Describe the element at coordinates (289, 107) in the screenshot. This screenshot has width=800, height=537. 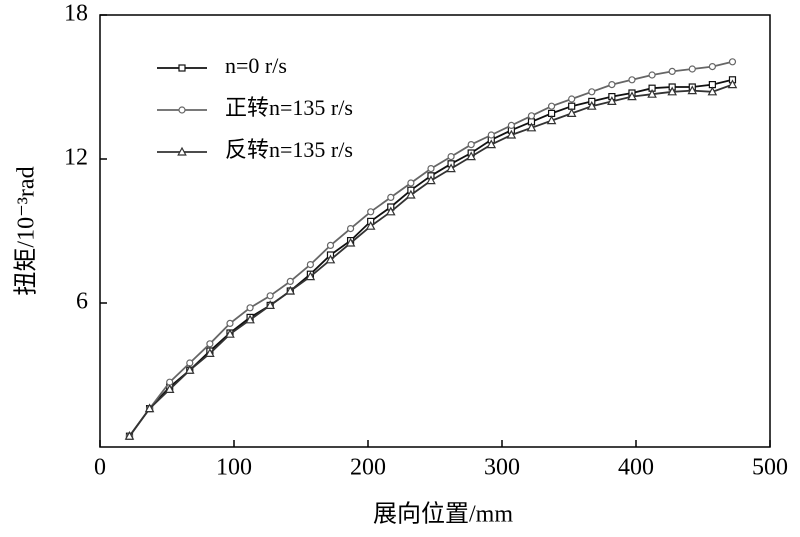
I see `legend-label: 正转n=135 r/s` at that location.